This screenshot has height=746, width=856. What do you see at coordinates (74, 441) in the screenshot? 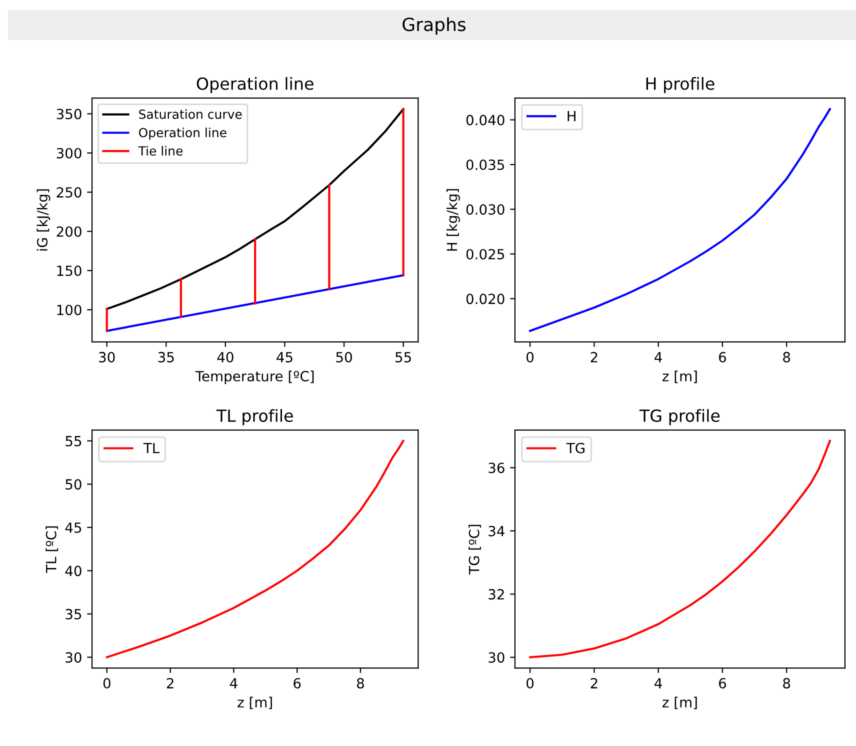
I see `y-tick-label: 55` at bounding box center [74, 441].